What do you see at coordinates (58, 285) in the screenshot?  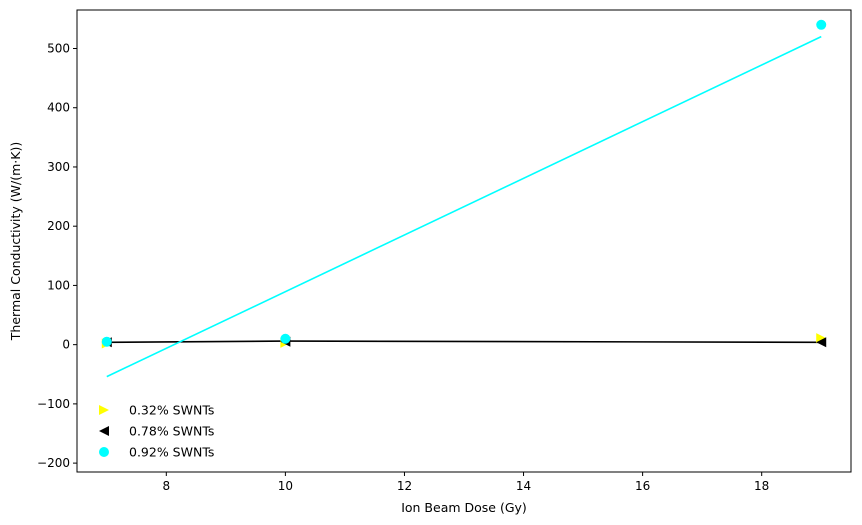 I see `y-tick-label: 100` at bounding box center [58, 285].